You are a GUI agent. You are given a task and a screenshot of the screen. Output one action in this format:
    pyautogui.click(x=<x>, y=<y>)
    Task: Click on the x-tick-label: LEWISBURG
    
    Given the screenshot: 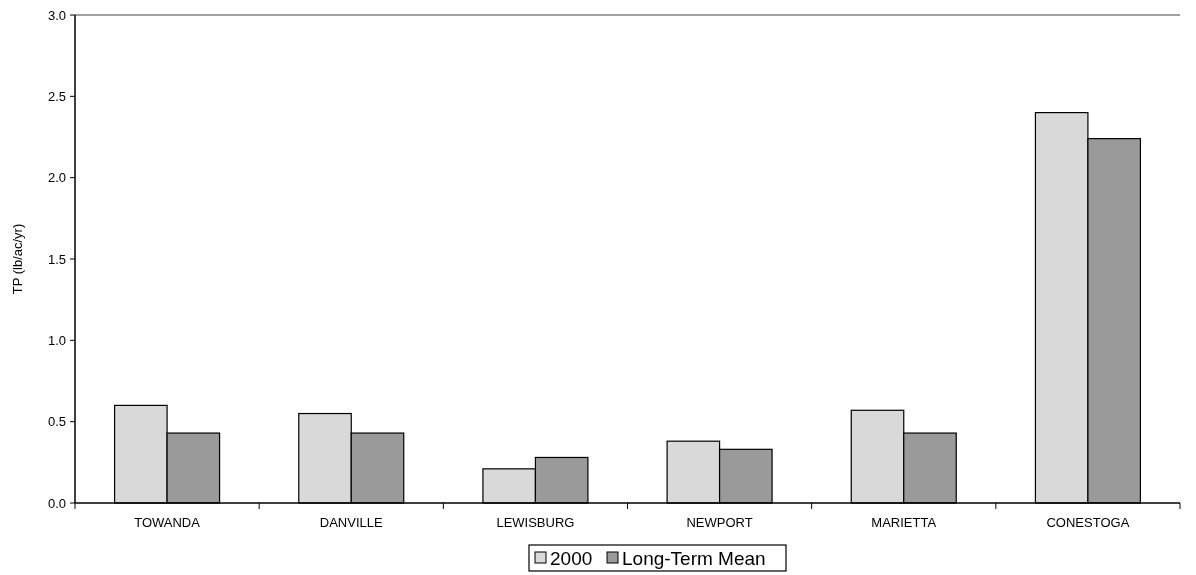 What is the action you would take?
    pyautogui.click(x=535, y=522)
    